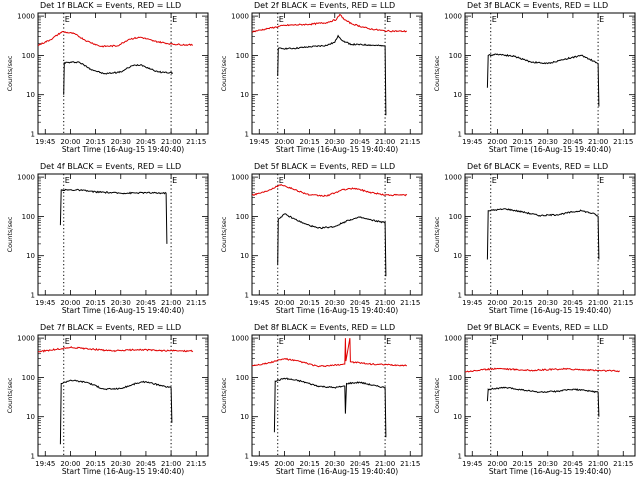  What do you see at coordinates (537, 327) in the screenshot?
I see `panel-title: Det 9f BLACK = Events, RED = LLD` at bounding box center [537, 327].